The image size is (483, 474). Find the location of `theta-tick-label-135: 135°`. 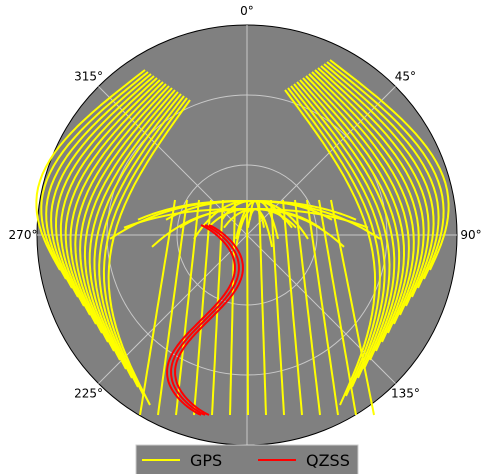

theta-tick-label-135: 135° is located at coordinates (405, 393).